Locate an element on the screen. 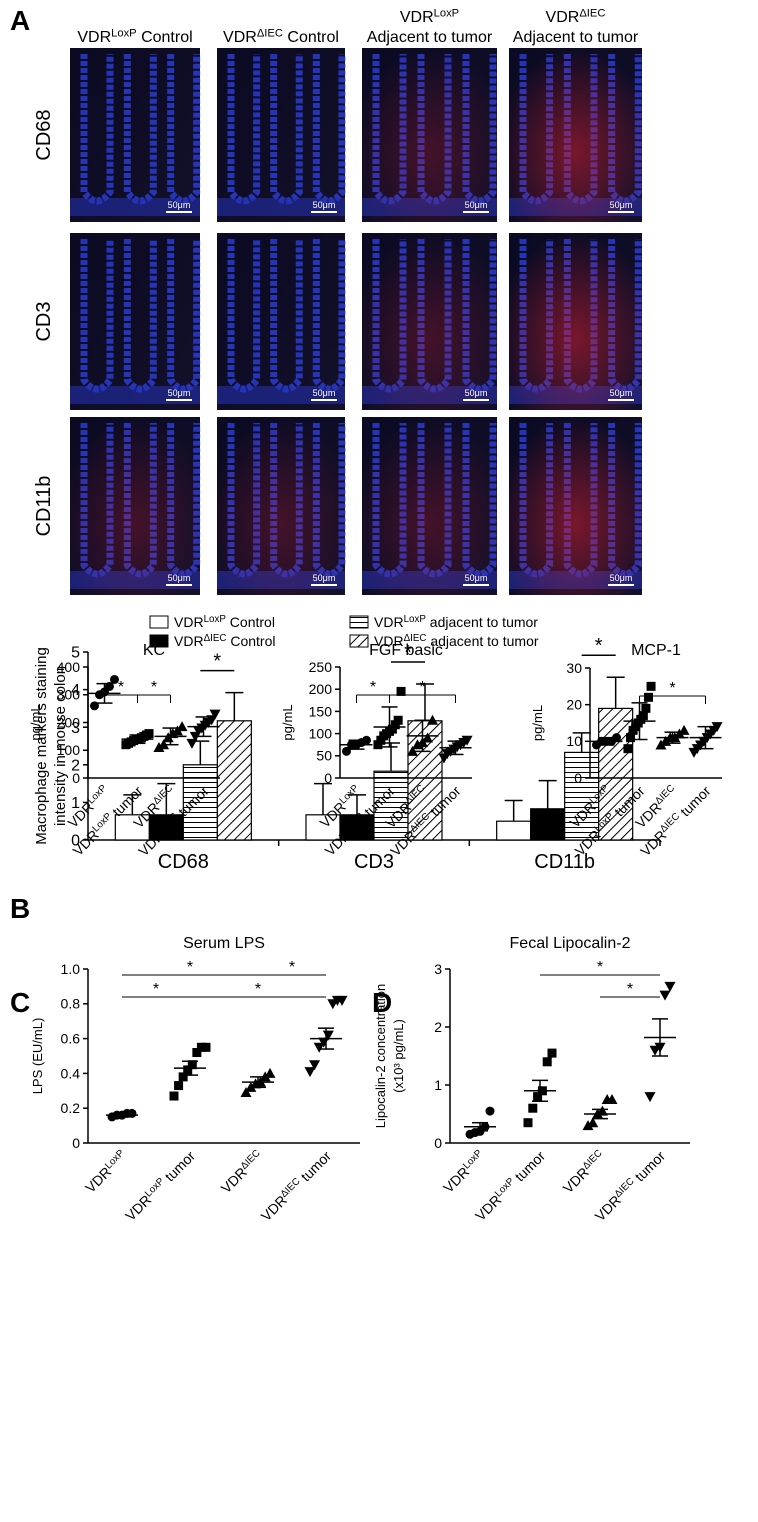  y-tick-label: 3 is located at coordinates (75, 728).